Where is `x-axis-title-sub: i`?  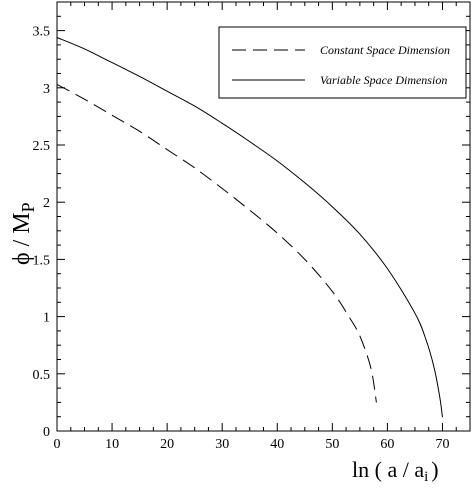 x-axis-title-sub: i is located at coordinates (426, 477).